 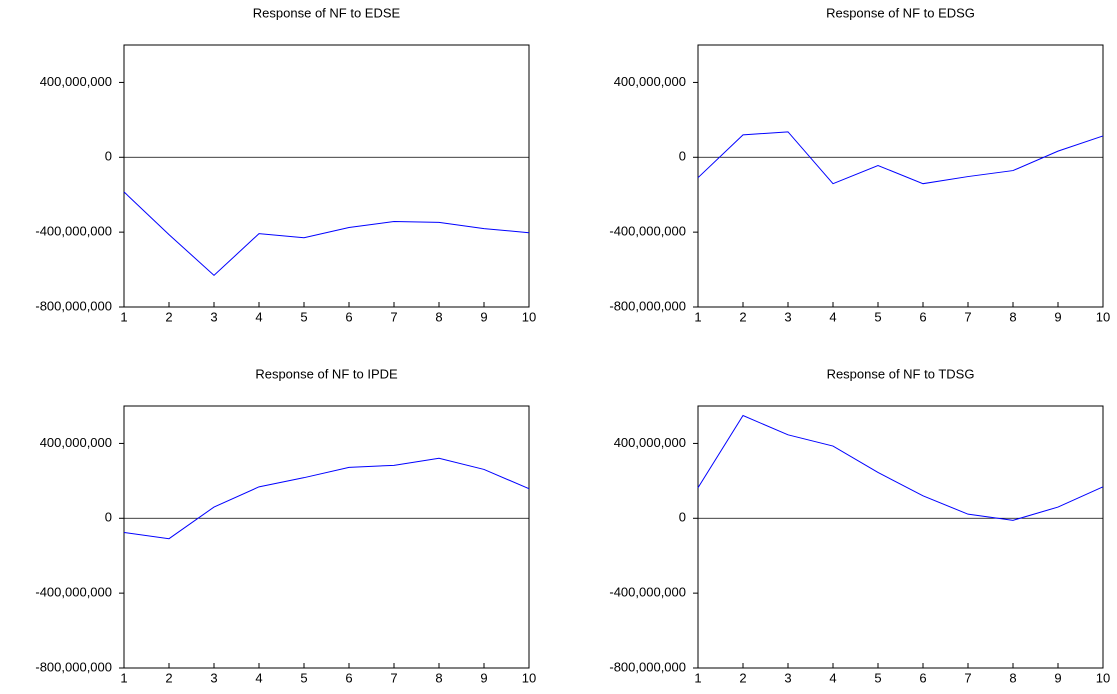 I want to click on chart-title: Response of NF to EDSE, so click(x=327, y=12).